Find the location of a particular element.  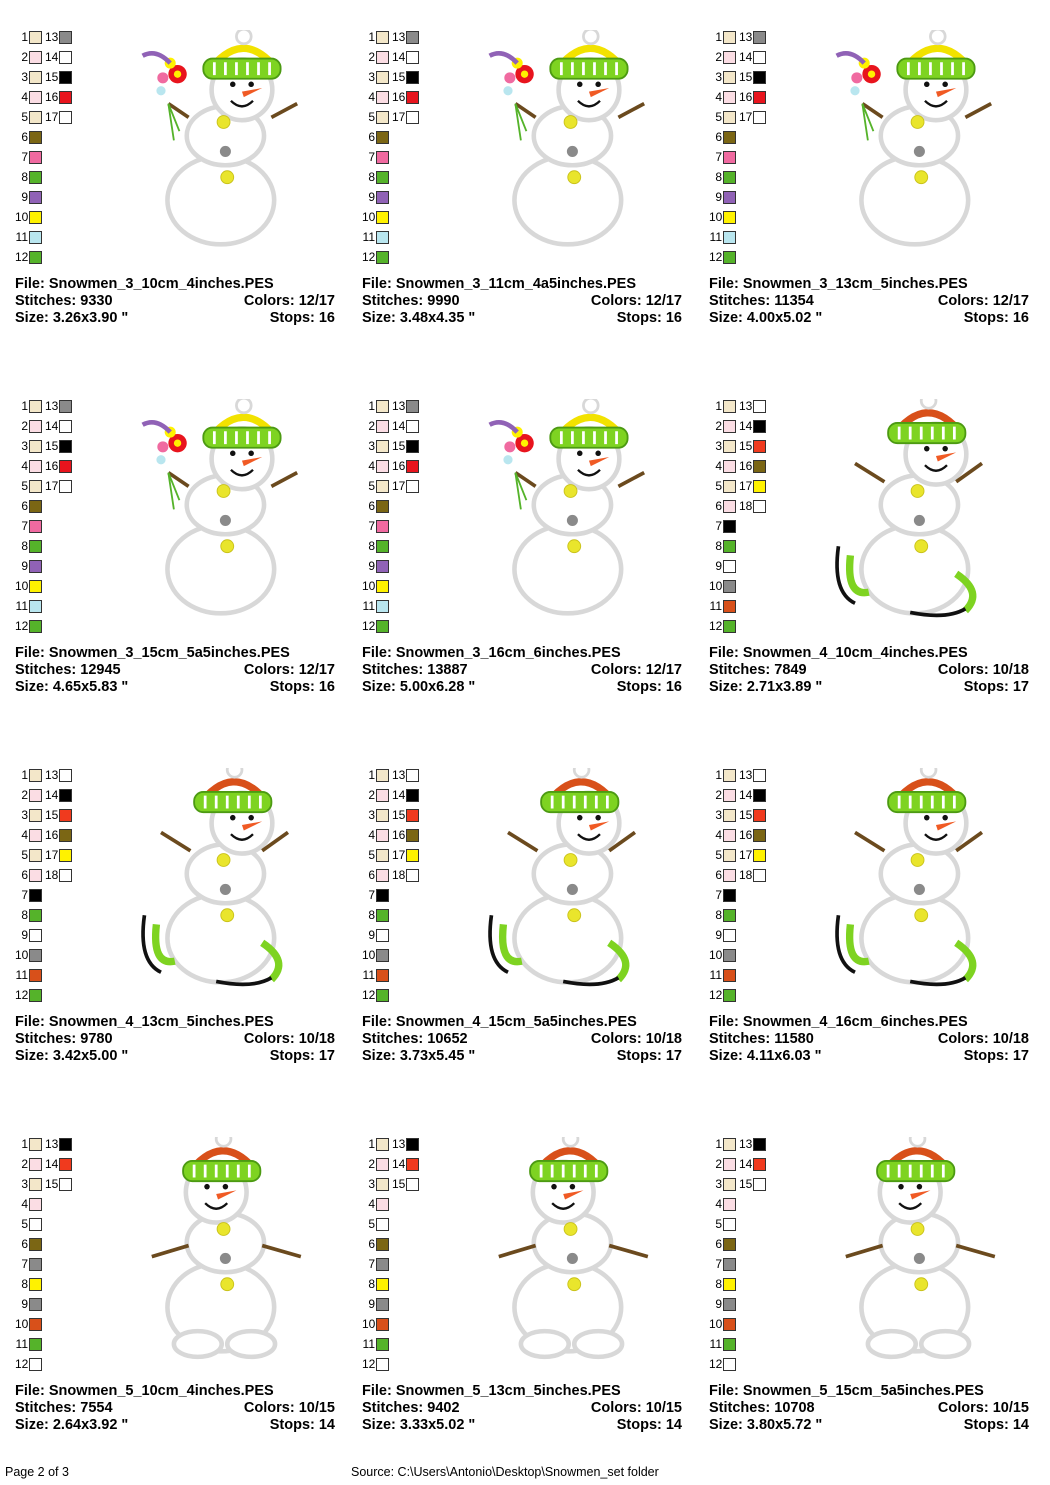

flower-stems is located at coordinates (174, 122).